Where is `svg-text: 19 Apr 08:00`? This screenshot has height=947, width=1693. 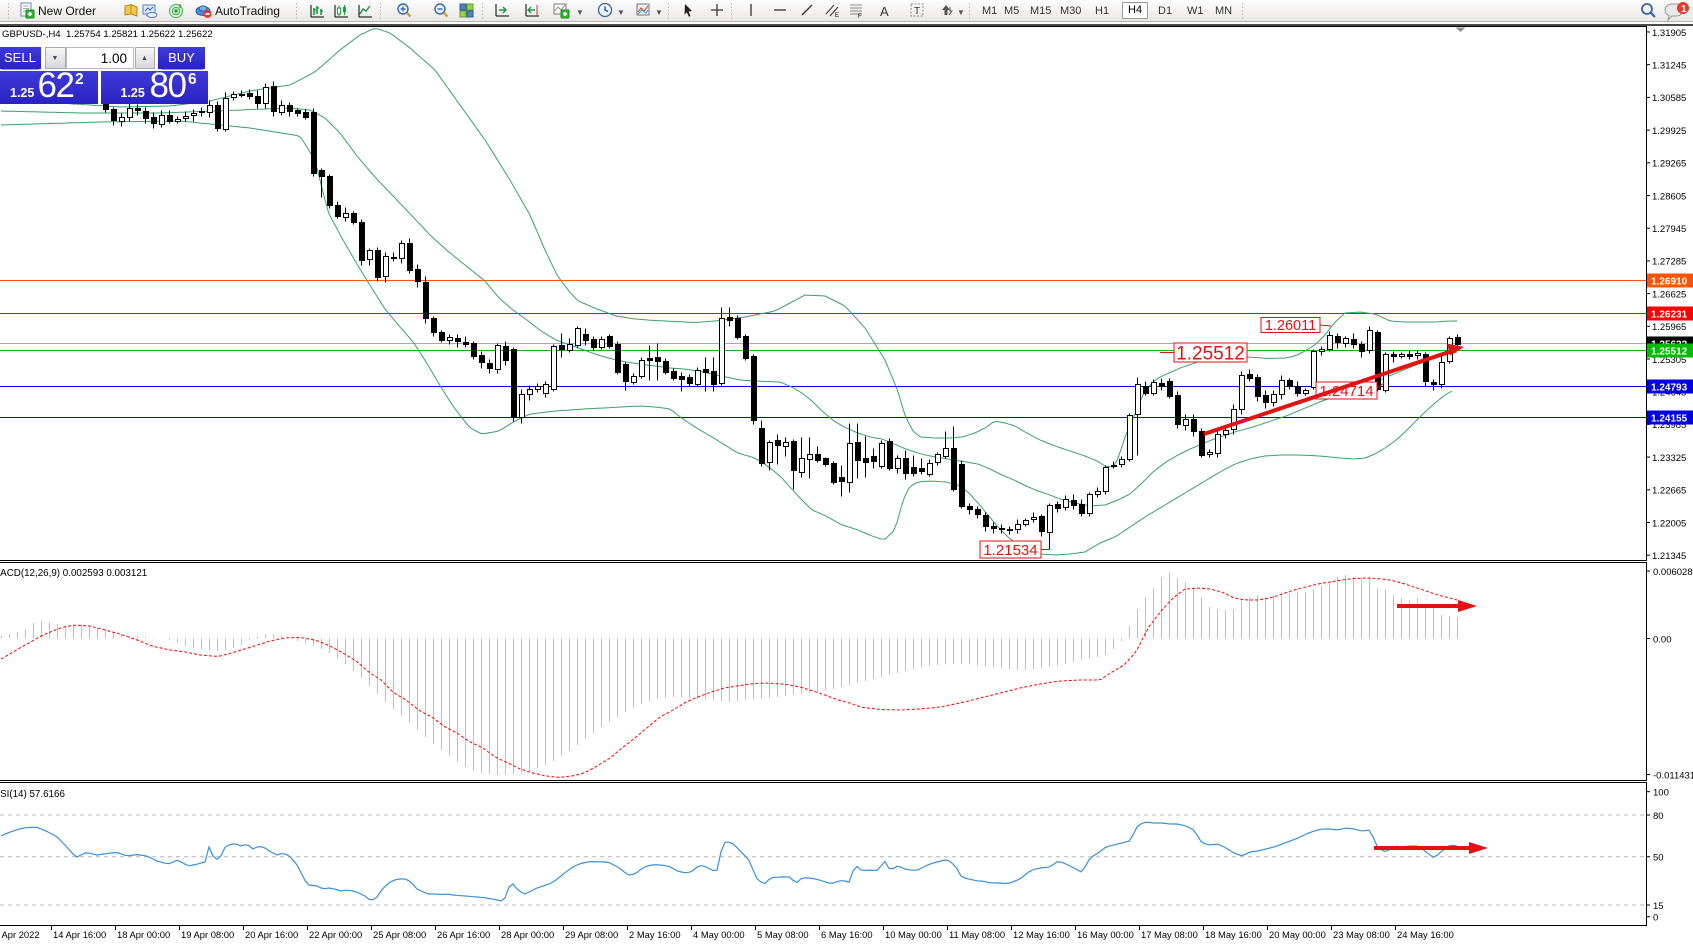 svg-text: 19 Apr 08:00 is located at coordinates (207, 934).